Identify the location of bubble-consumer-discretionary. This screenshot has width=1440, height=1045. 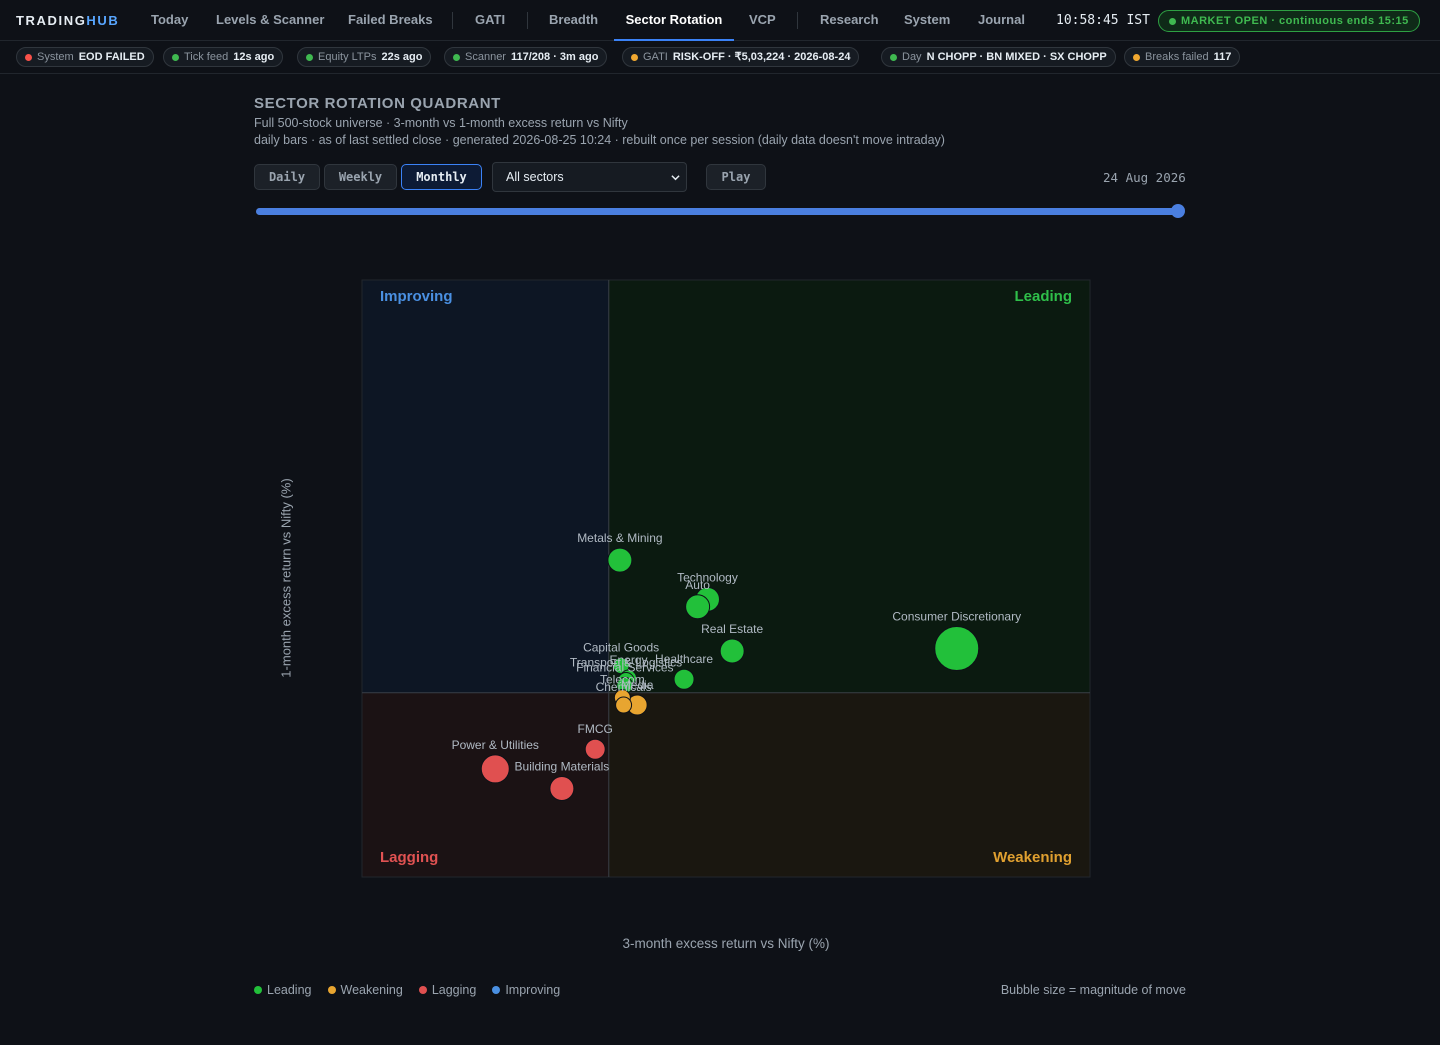
(957, 649).